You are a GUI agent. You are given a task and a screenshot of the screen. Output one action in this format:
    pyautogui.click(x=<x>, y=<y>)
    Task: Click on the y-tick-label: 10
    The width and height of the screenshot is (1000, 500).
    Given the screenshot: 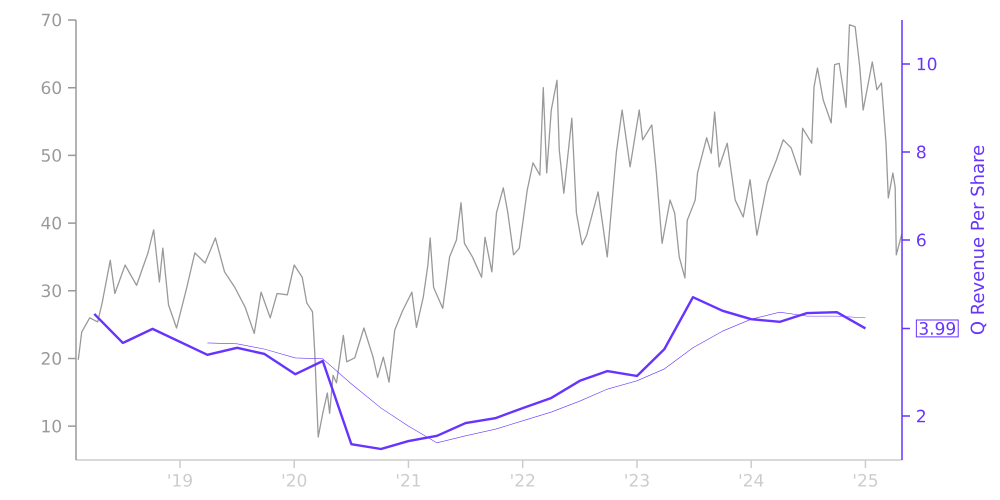 What is the action you would take?
    pyautogui.click(x=52, y=426)
    